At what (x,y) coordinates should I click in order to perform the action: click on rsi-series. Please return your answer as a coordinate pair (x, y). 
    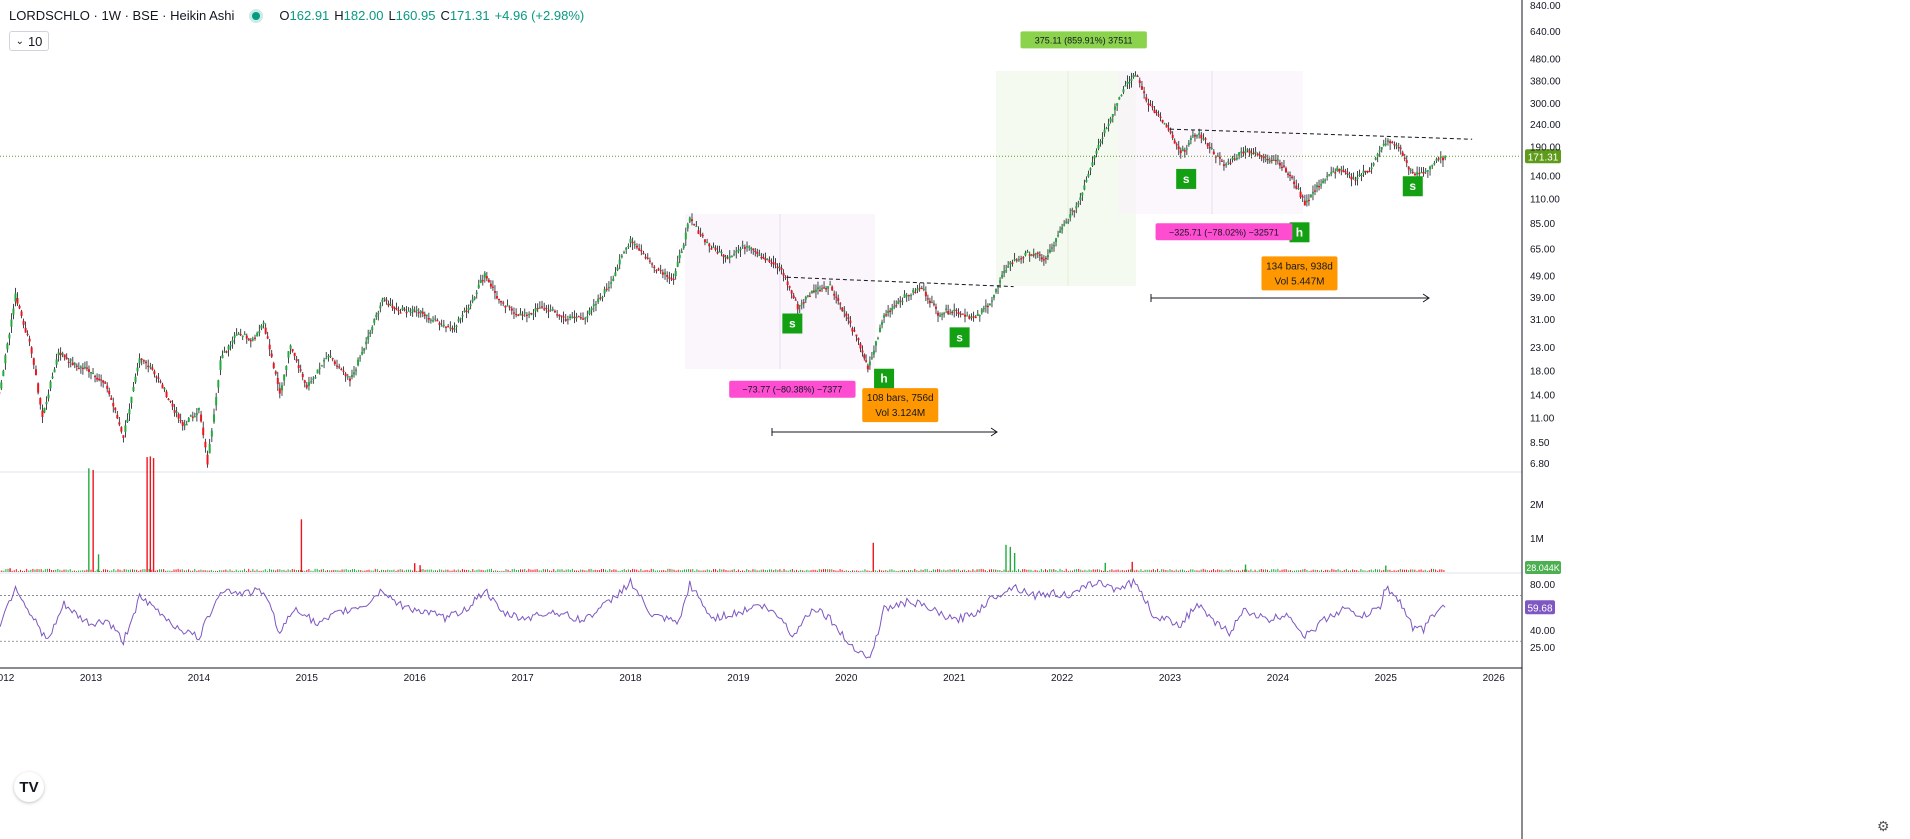
    Looking at the image, I should click on (761, 617).